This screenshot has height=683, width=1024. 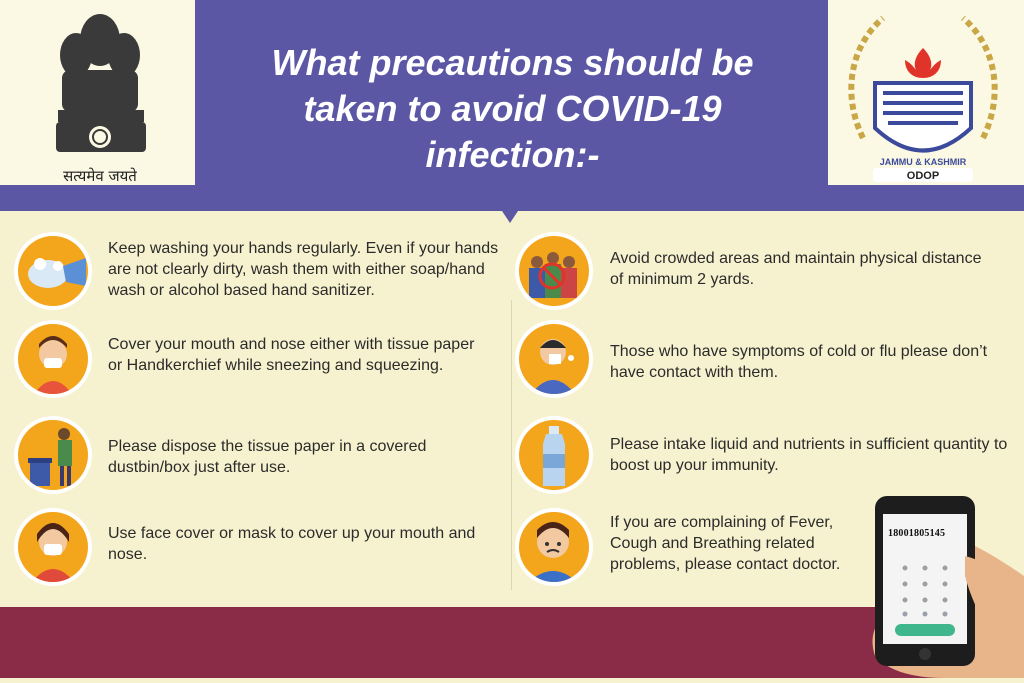 I want to click on column-divider, so click(x=511, y=445).